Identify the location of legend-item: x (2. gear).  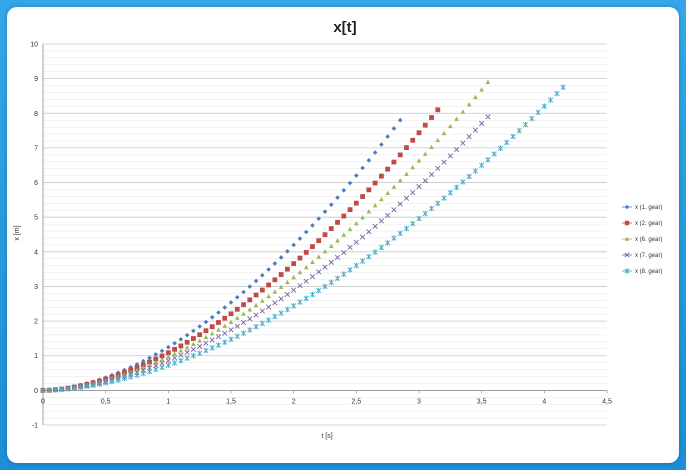
(642, 223).